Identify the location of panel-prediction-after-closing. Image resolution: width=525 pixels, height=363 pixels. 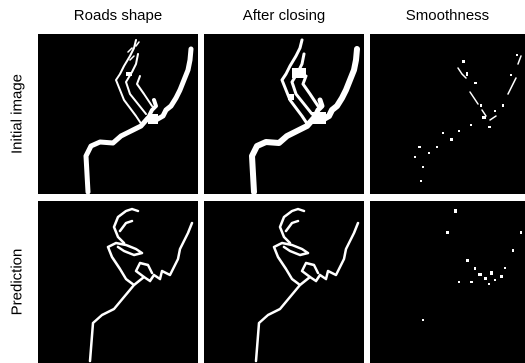
(284, 282).